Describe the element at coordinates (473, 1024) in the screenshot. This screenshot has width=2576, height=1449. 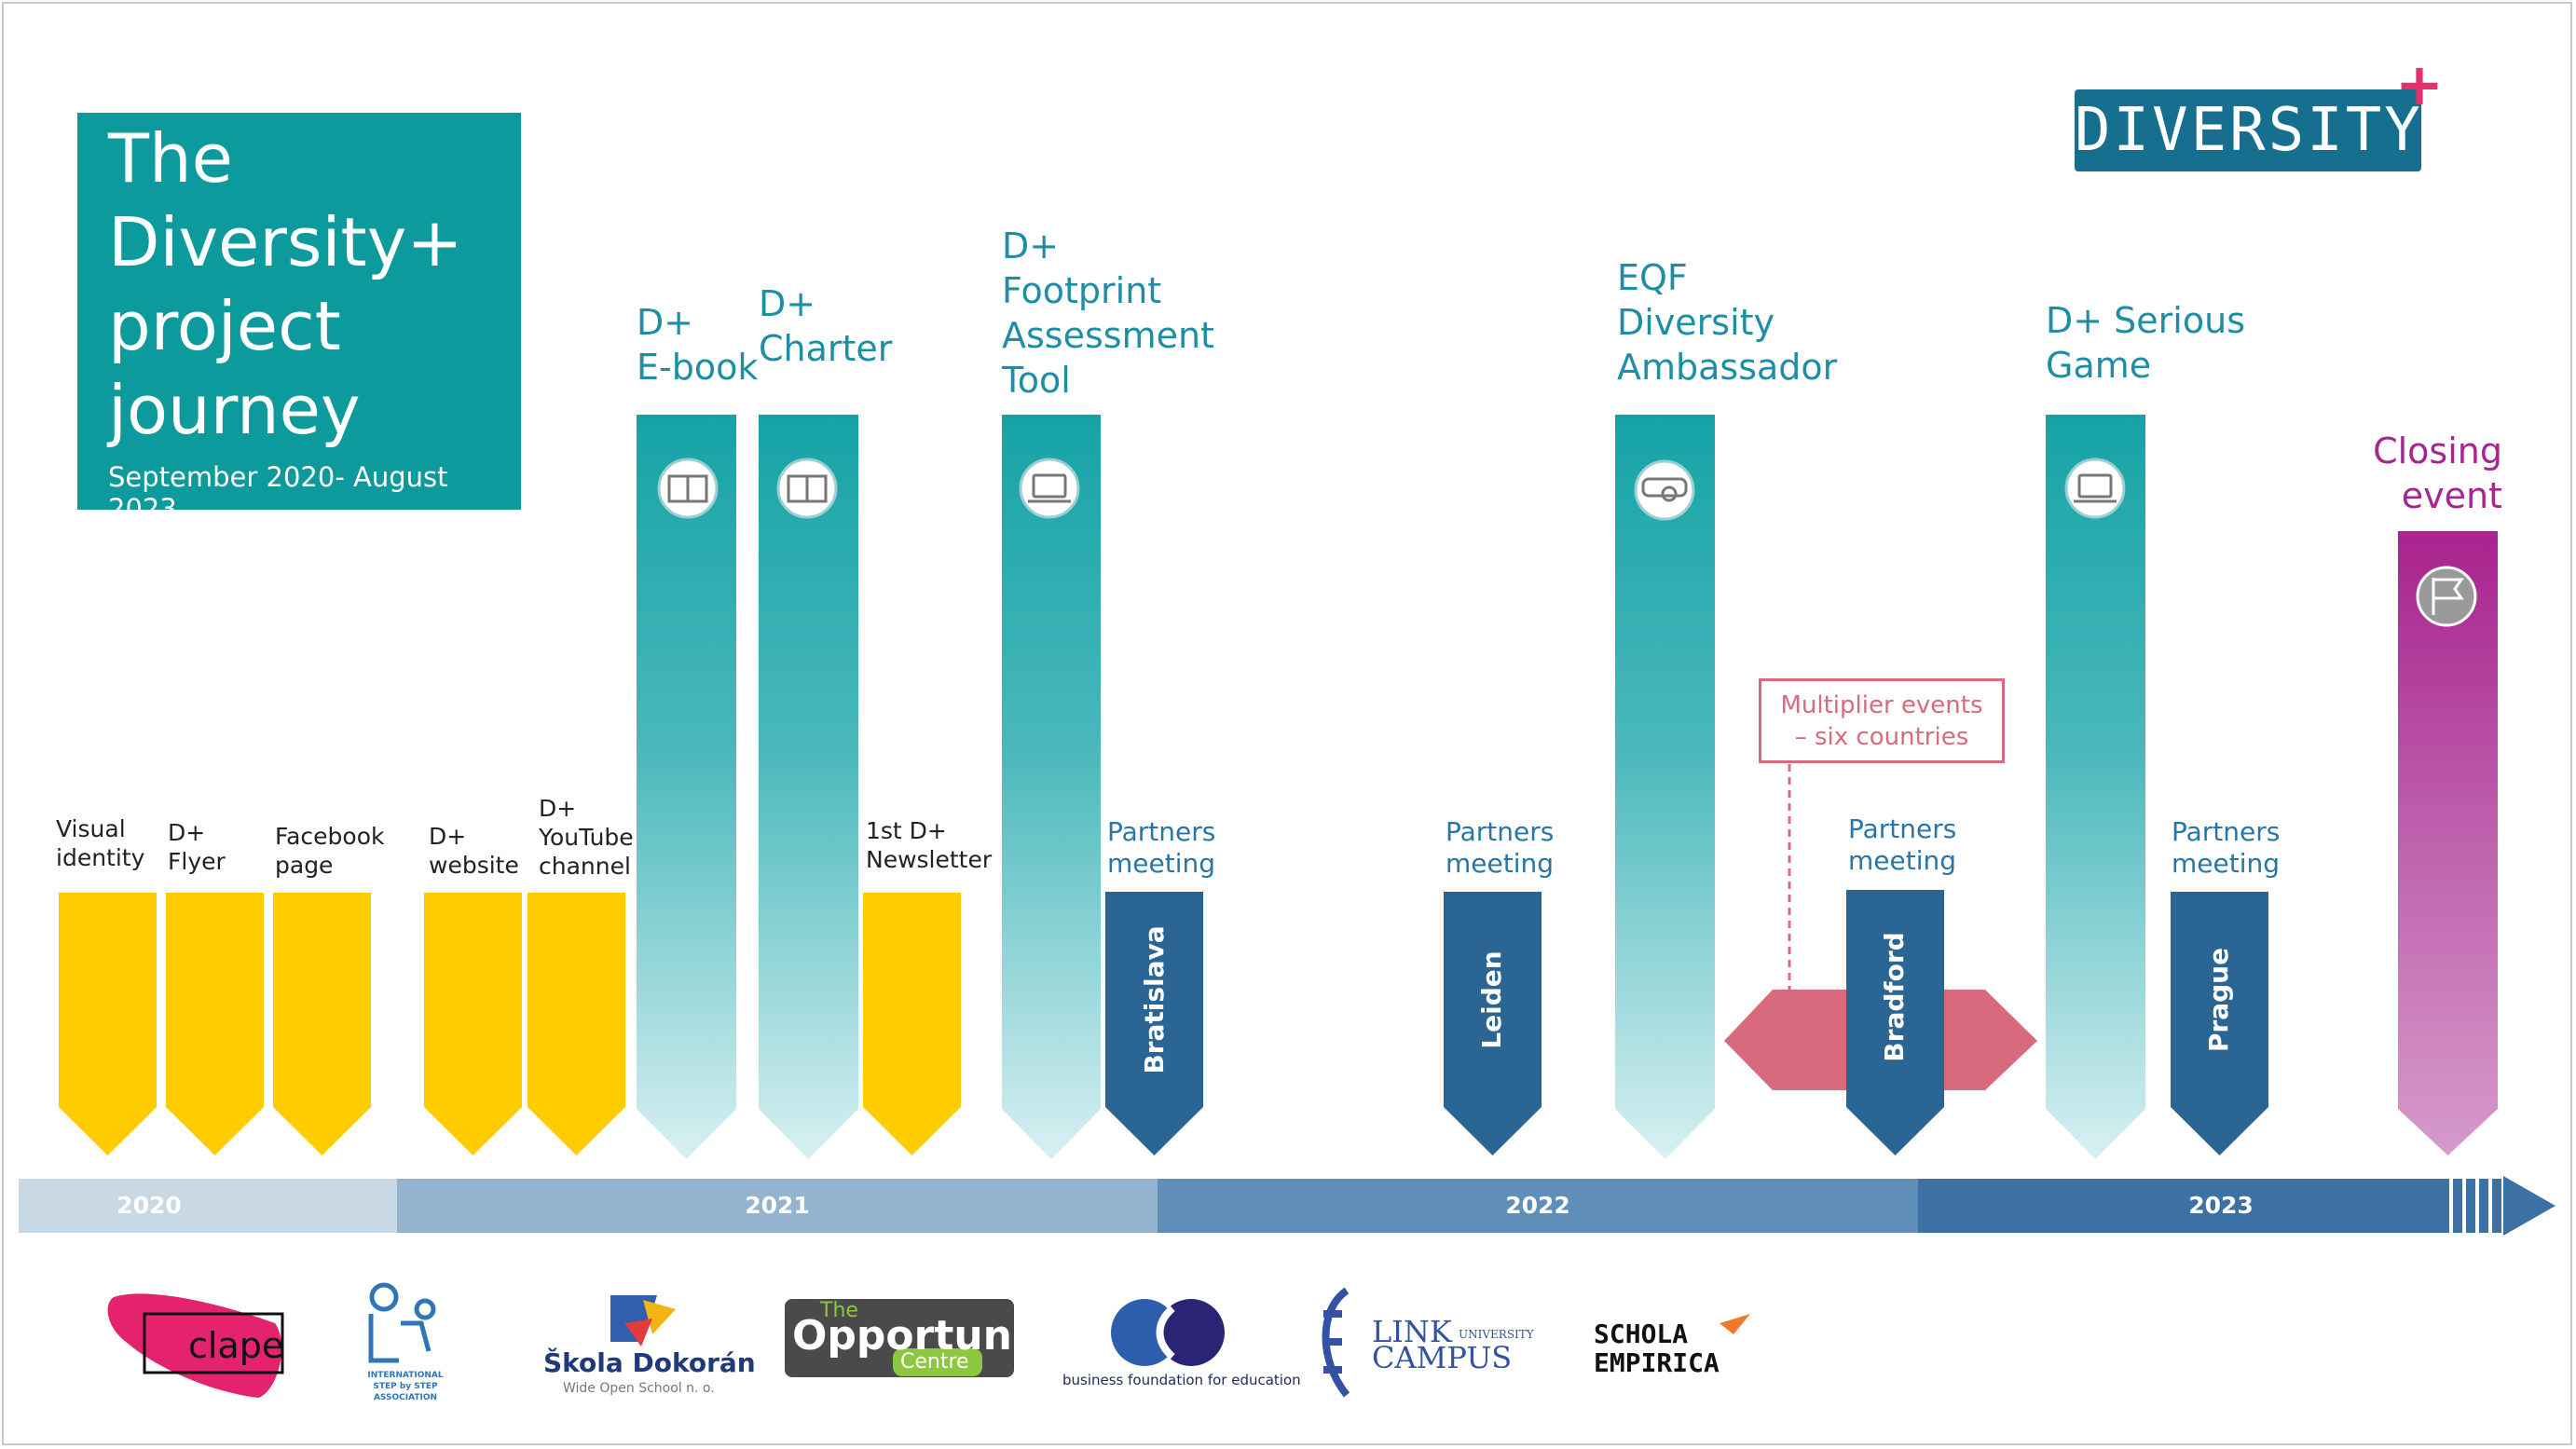
I see `chevron-website` at that location.